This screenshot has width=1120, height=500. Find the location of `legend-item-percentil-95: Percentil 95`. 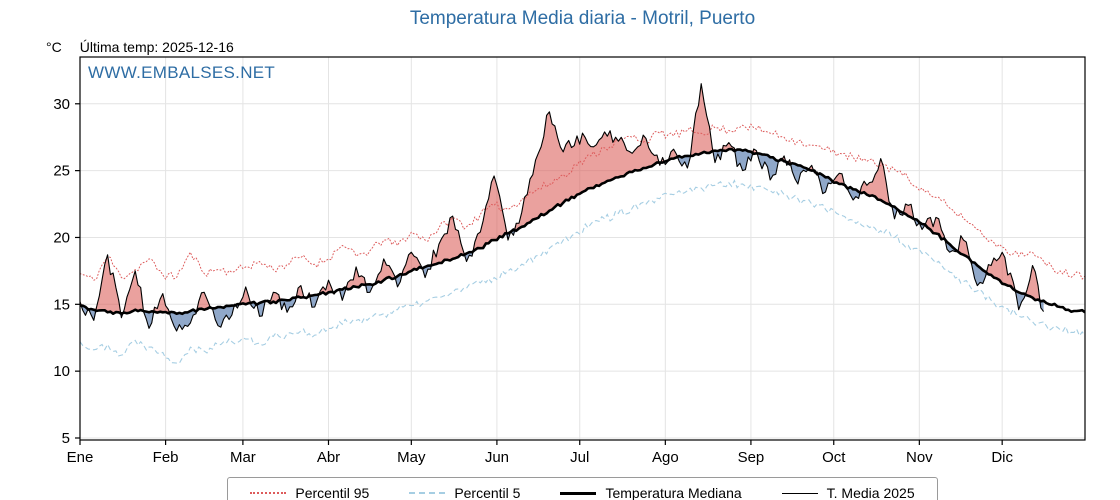

legend-item-percentil-95: Percentil 95 is located at coordinates (309, 492).